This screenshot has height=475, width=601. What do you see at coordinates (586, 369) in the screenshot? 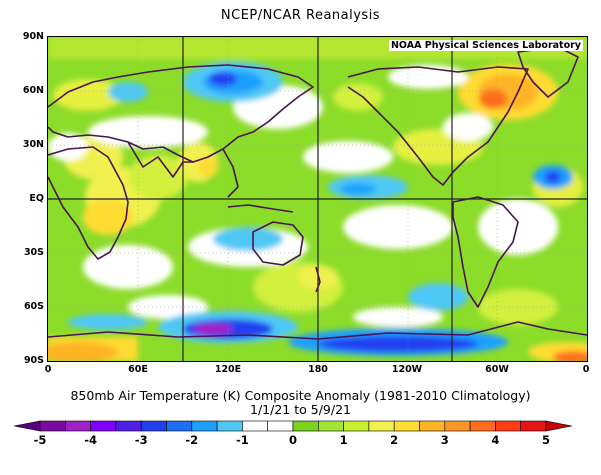
I see `lon-label-0-east: 0` at bounding box center [586, 369].